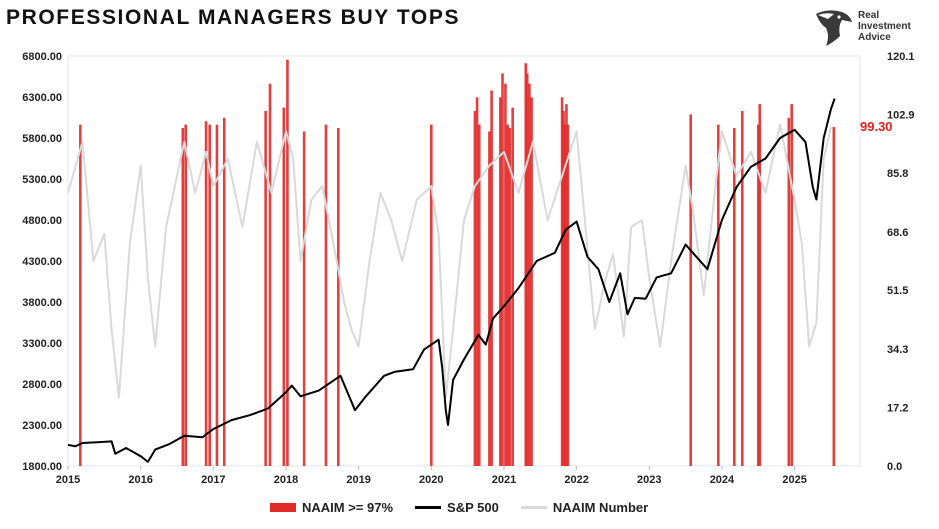 This screenshot has width=939, height=529. I want to click on latest-value-annotation: 99.30, so click(876, 126).